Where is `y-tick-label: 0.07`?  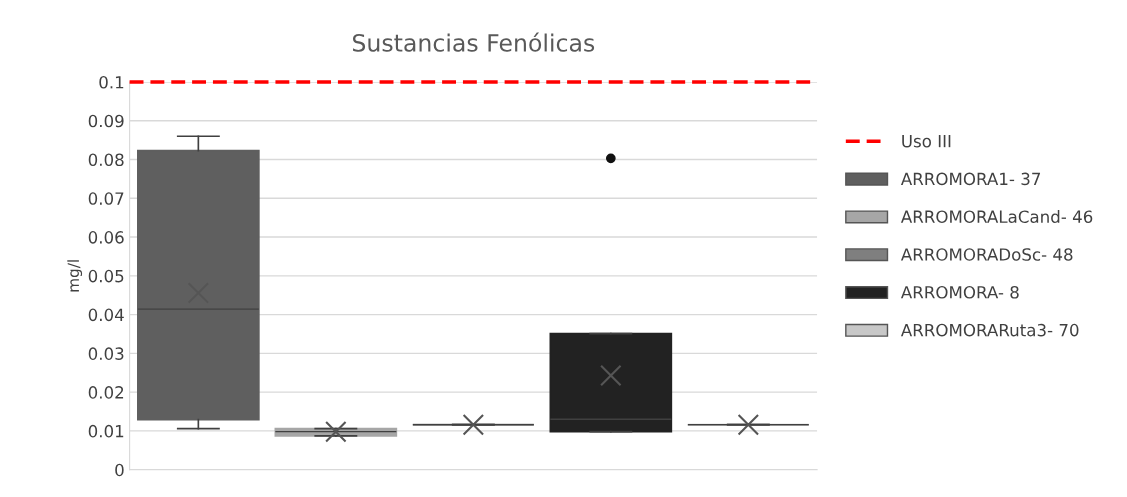 y-tick-label: 0.07 is located at coordinates (106, 198).